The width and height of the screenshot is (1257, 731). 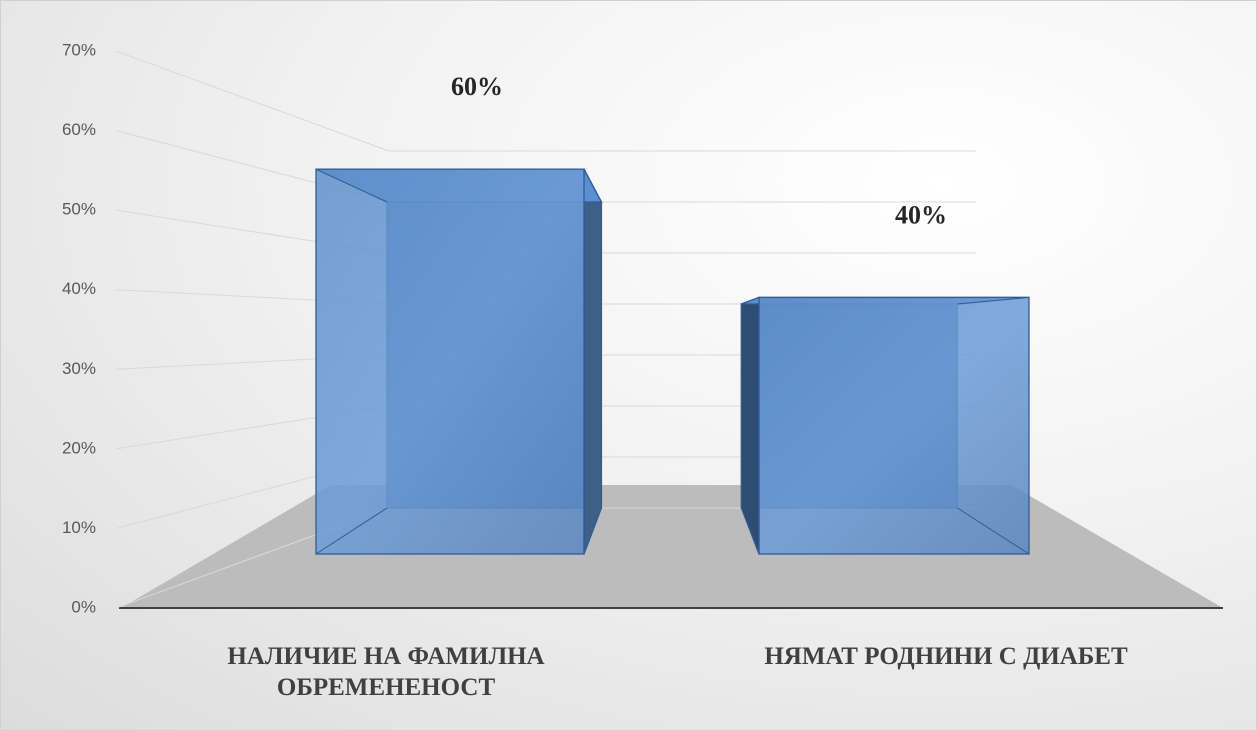 What do you see at coordinates (921, 214) in the screenshot?
I see `data-label: 40%` at bounding box center [921, 214].